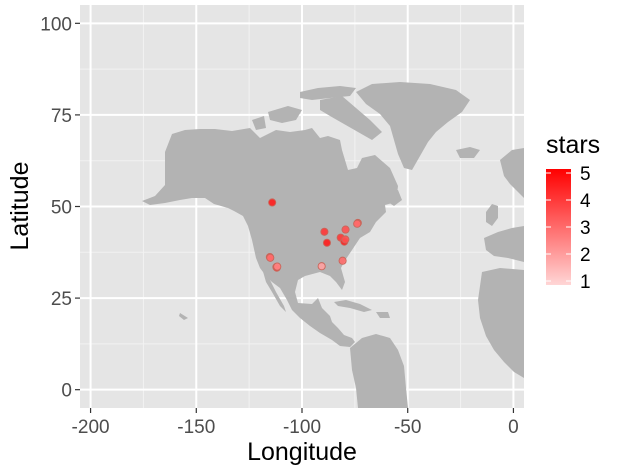 The width and height of the screenshot is (619, 472). What do you see at coordinates (395, 198) in the screenshot?
I see `land-newfoundland` at bounding box center [395, 198].